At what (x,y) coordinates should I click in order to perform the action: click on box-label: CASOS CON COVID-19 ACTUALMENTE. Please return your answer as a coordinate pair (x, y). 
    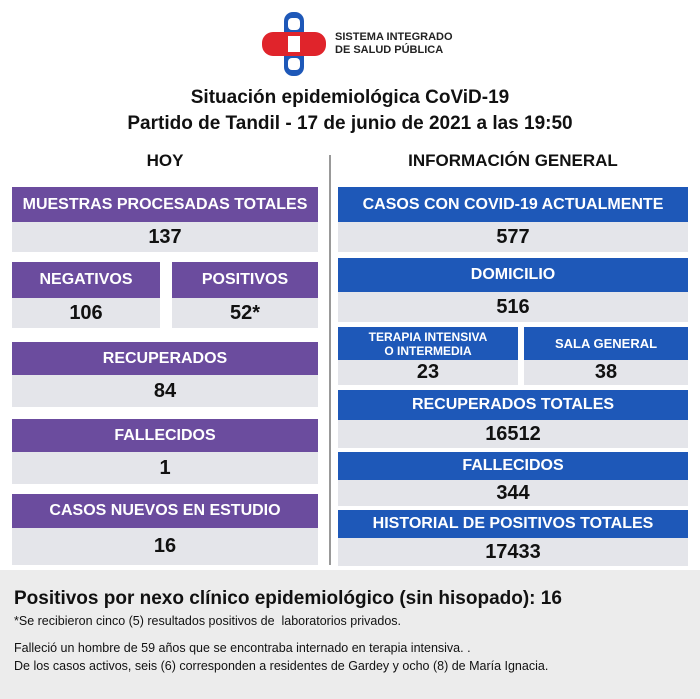
    Looking at the image, I should click on (513, 204).